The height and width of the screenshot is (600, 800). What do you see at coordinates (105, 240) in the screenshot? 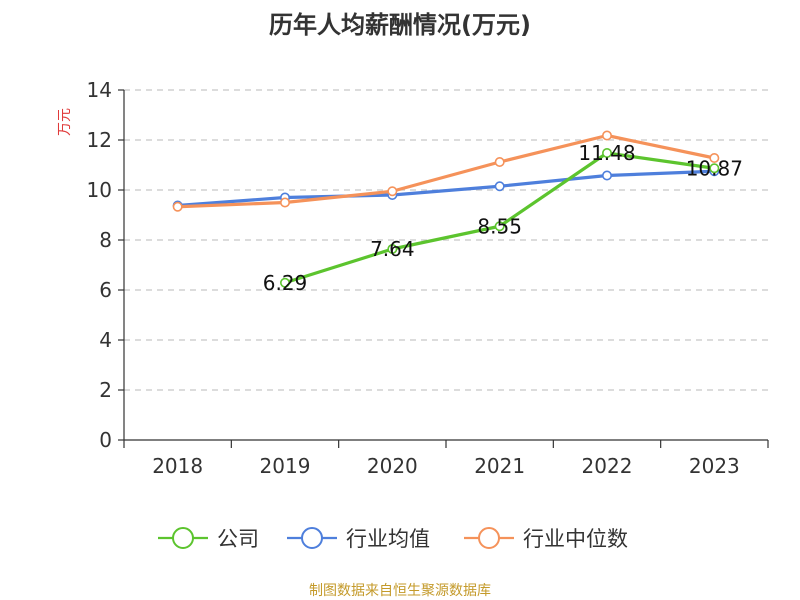
I see `y-tick-label: 8` at bounding box center [105, 240].